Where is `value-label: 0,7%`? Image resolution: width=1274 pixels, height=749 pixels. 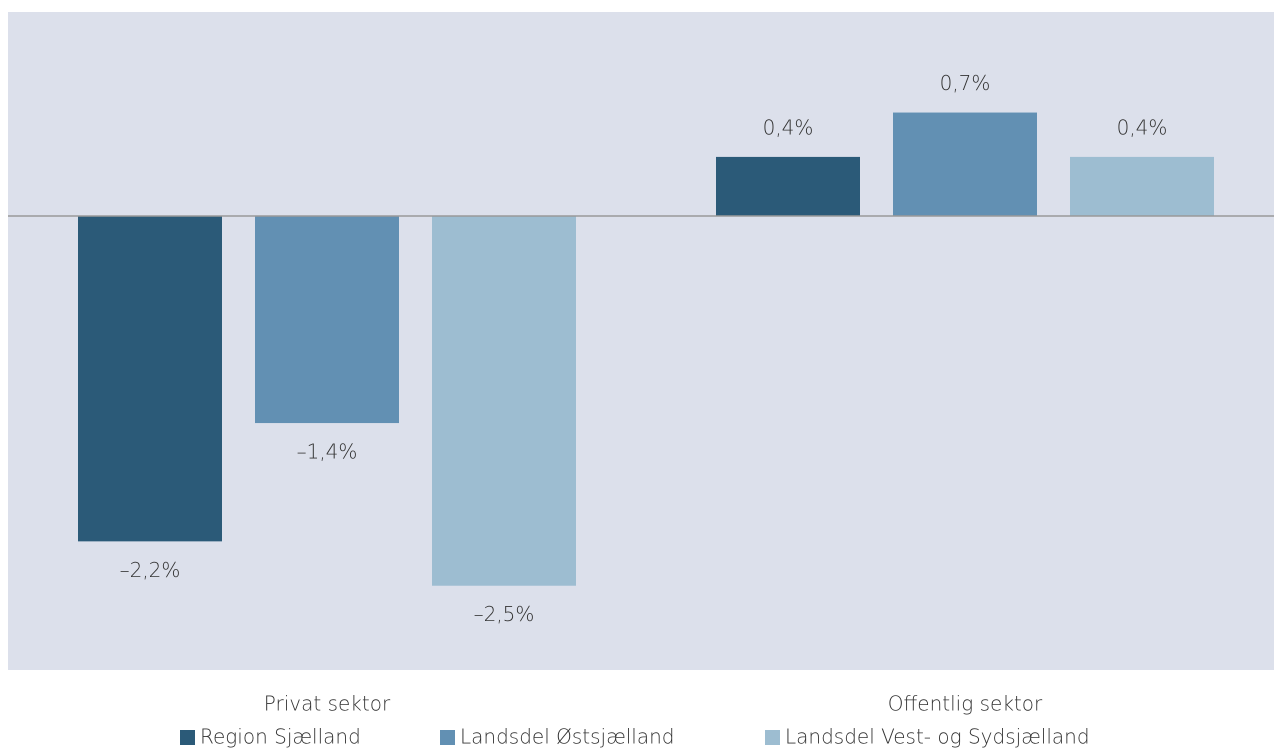 value-label: 0,7% is located at coordinates (965, 83).